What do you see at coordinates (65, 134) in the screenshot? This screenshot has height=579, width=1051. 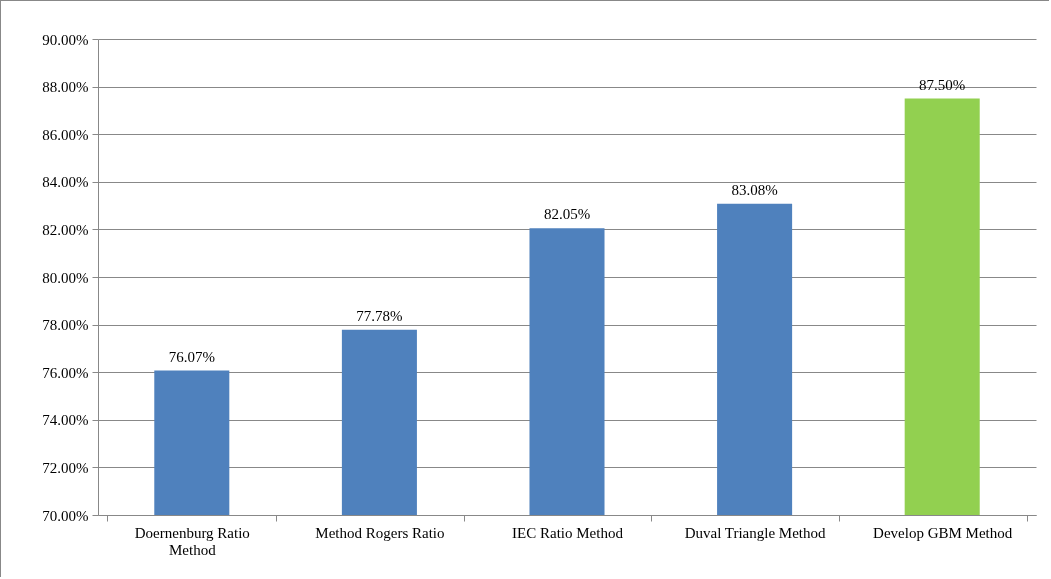 I see `y-tick-label: 86.00%` at bounding box center [65, 134].